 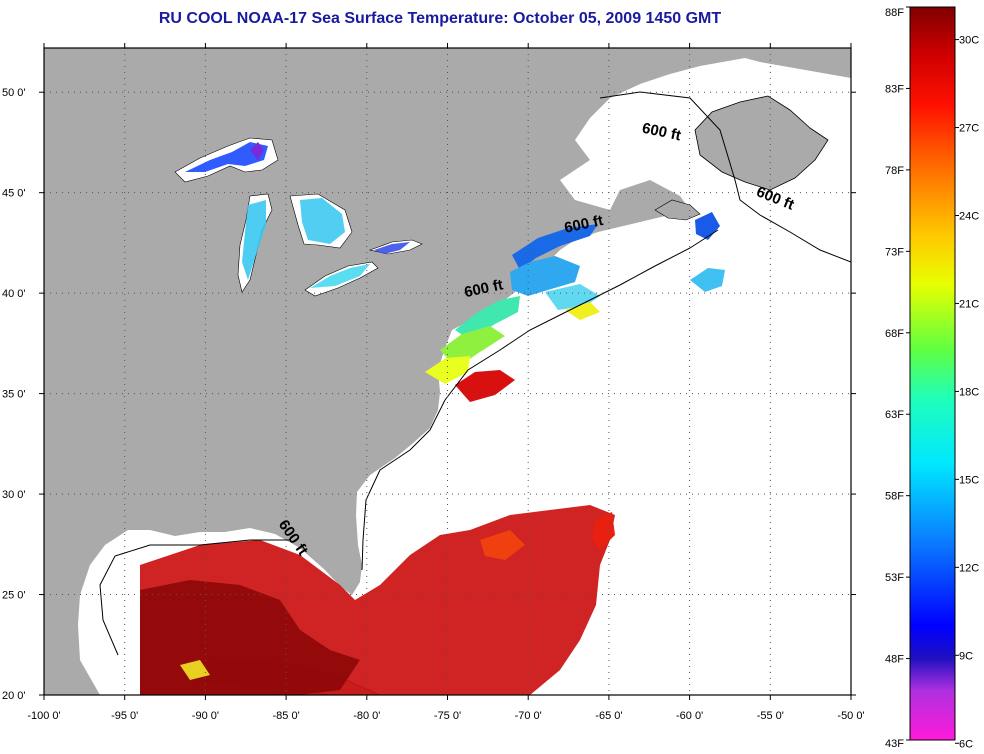 I want to click on lon-tick-label: -60 0', so click(x=689, y=716).